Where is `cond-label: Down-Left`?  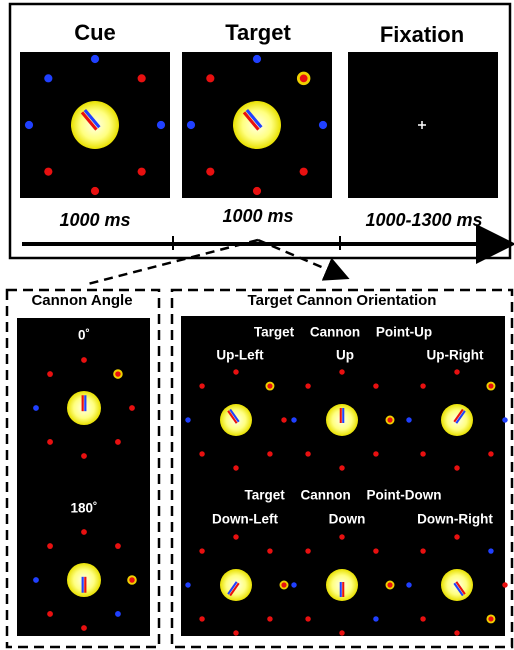 cond-label: Down-Left is located at coordinates (245, 519).